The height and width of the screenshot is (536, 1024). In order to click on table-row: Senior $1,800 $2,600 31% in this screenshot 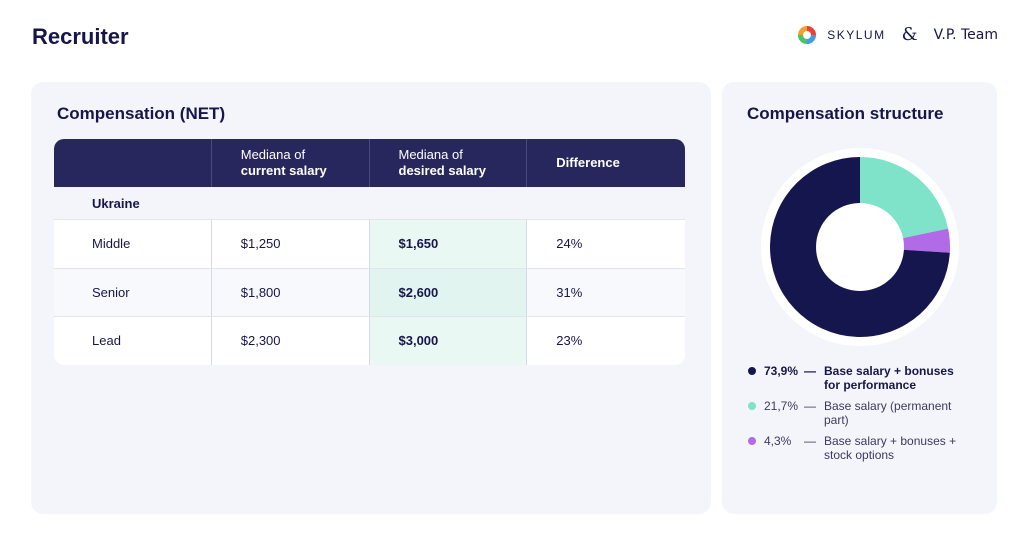, I will do `click(369, 291)`.